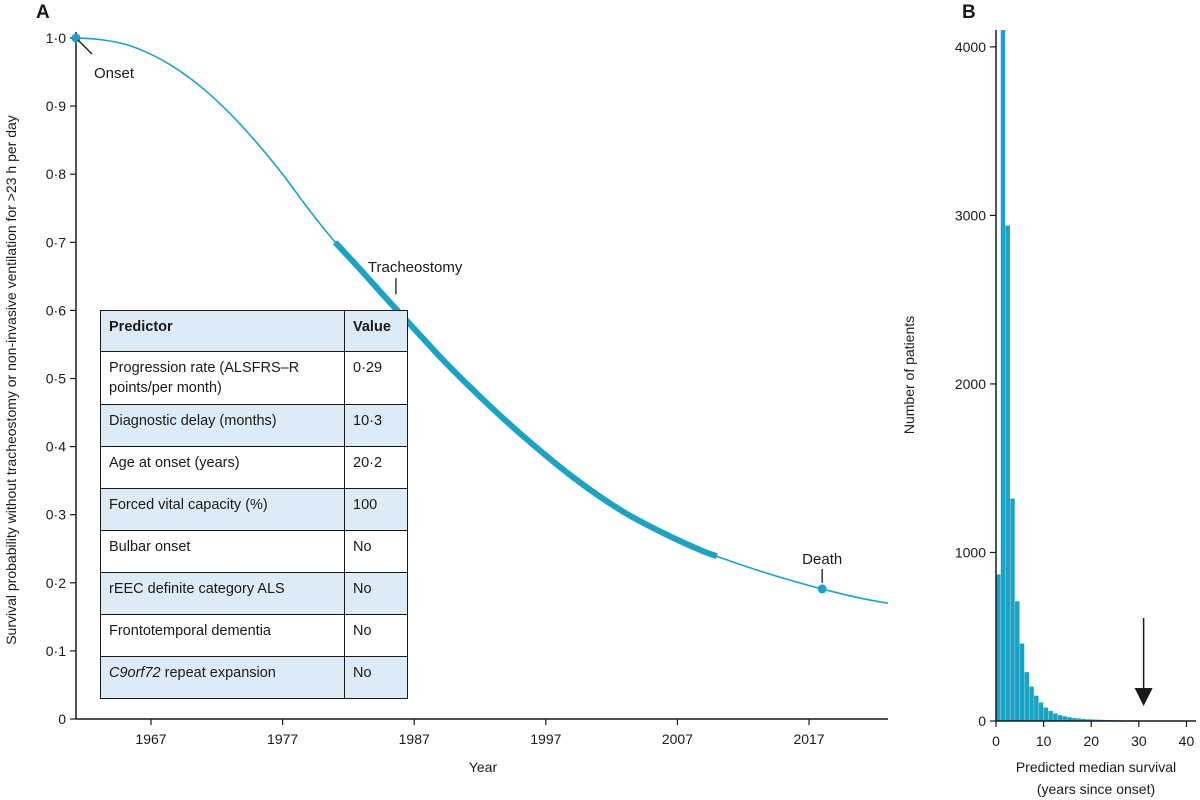 The width and height of the screenshot is (1200, 800). What do you see at coordinates (1139, 741) in the screenshot?
I see `panel-b-x-tick-label: 30` at bounding box center [1139, 741].